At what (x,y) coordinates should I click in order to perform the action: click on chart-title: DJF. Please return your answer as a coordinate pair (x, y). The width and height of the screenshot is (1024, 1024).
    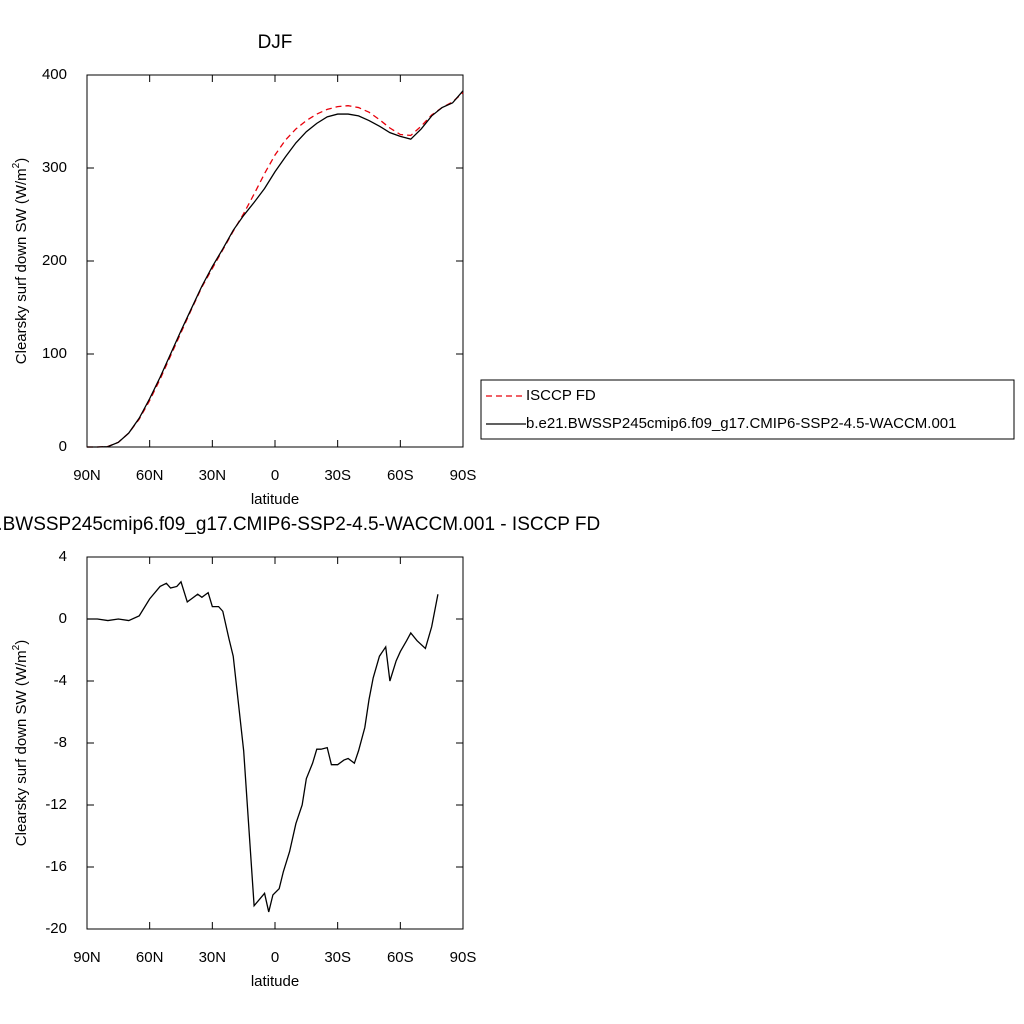
    Looking at the image, I should click on (275, 42).